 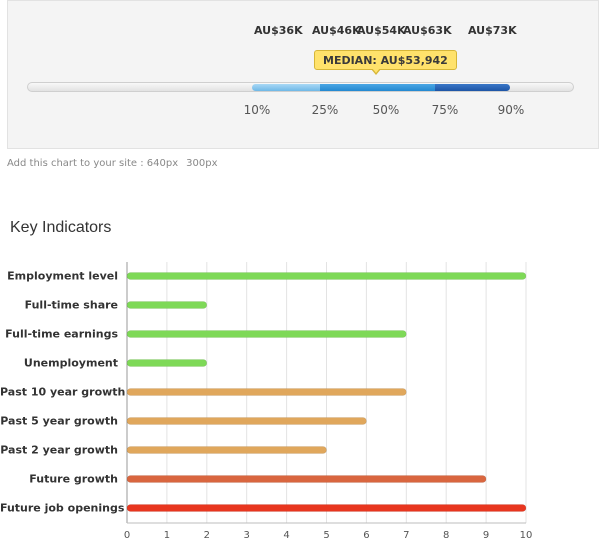 What do you see at coordinates (446, 535) in the screenshot?
I see `x-tick-label: 8` at bounding box center [446, 535].